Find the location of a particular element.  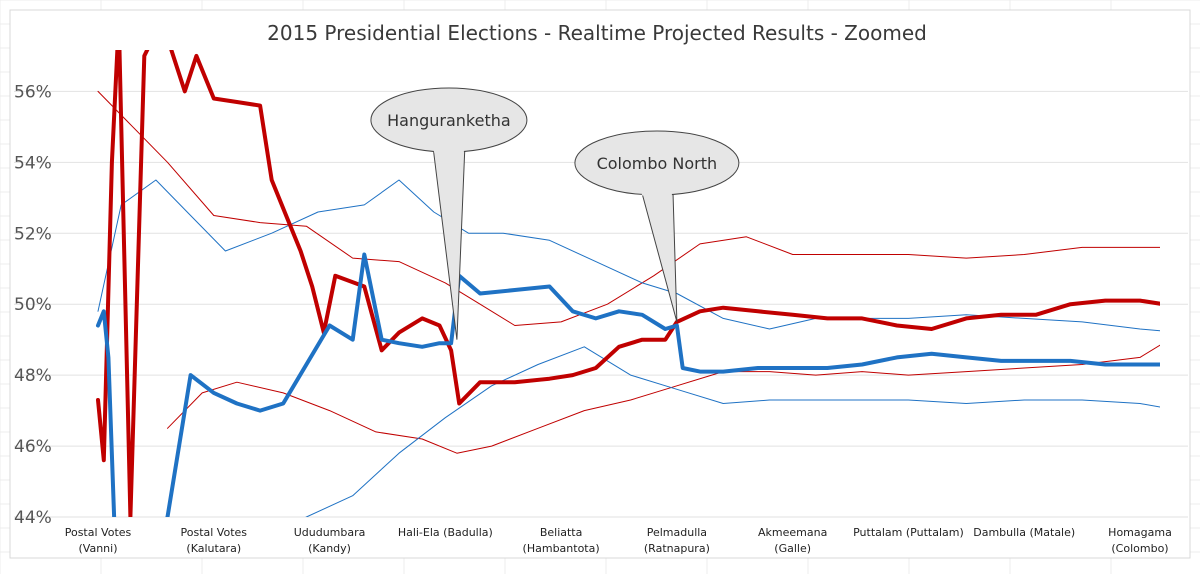

y-tick-label: 56% is located at coordinates (33, 92).